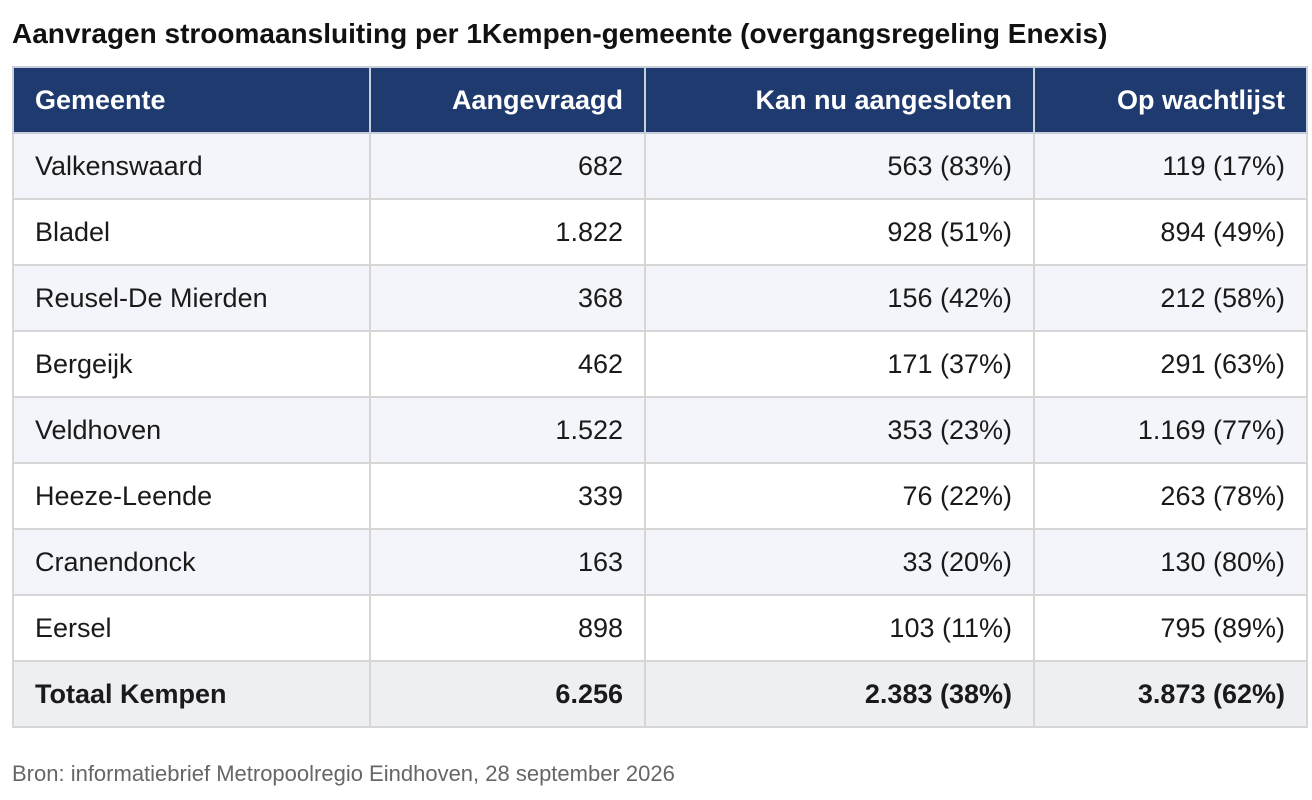 Image resolution: width=1312 pixels, height=800 pixels. What do you see at coordinates (507, 166) in the screenshot?
I see `cell-aangevraagd: 682` at bounding box center [507, 166].